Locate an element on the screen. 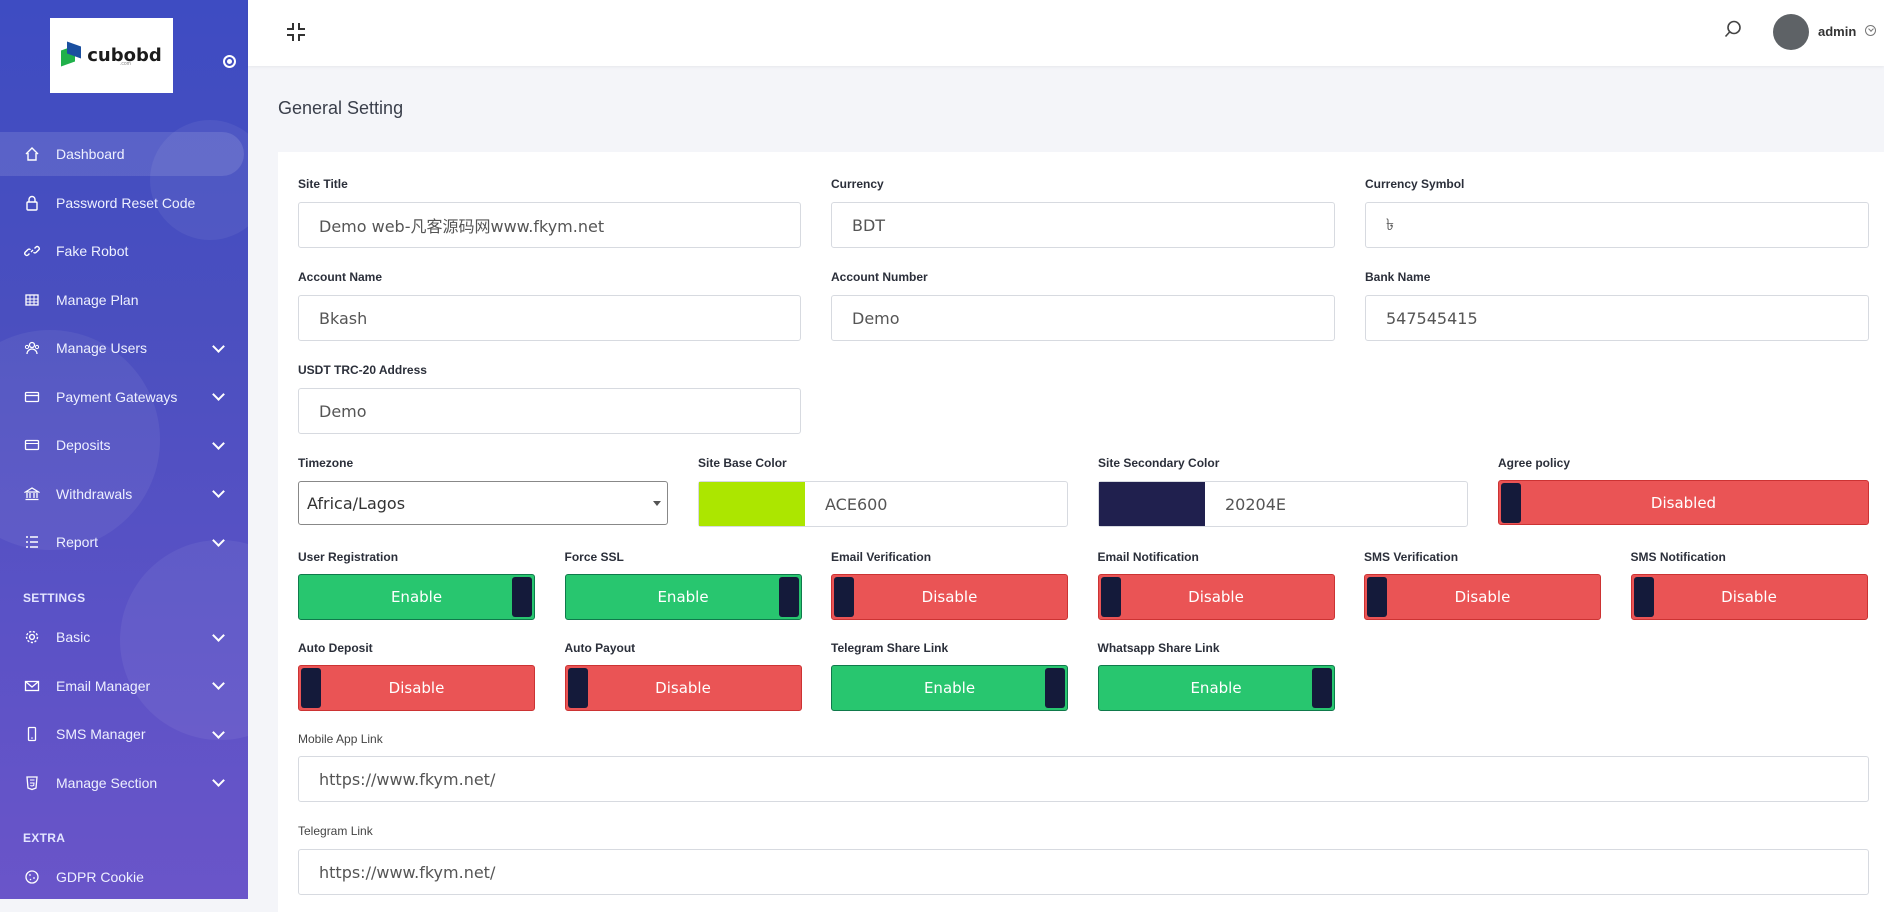 The width and height of the screenshot is (1884, 912). base-color-swatch is located at coordinates (752, 504).